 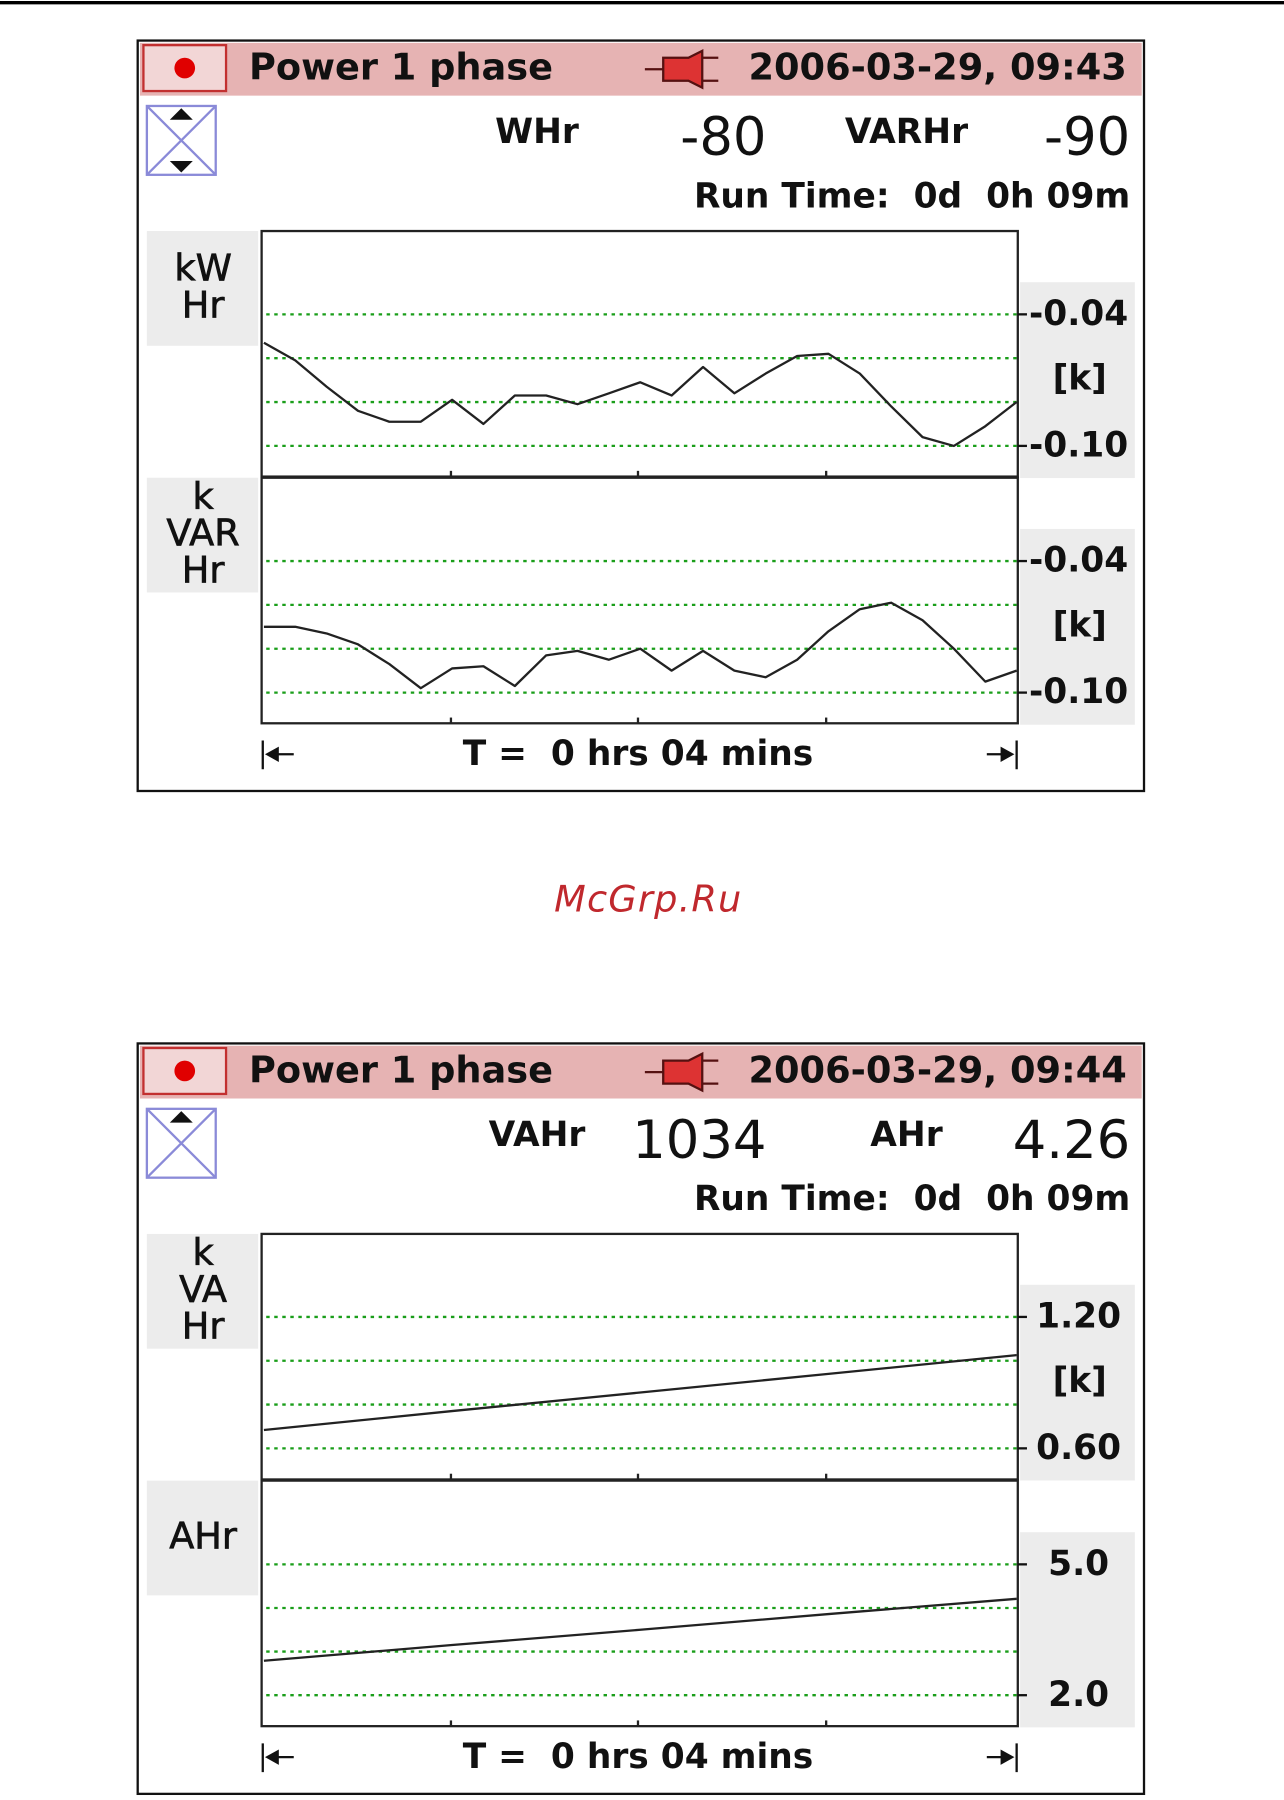 I want to click on y-tick-label: 2.0, so click(x=1078, y=1695).